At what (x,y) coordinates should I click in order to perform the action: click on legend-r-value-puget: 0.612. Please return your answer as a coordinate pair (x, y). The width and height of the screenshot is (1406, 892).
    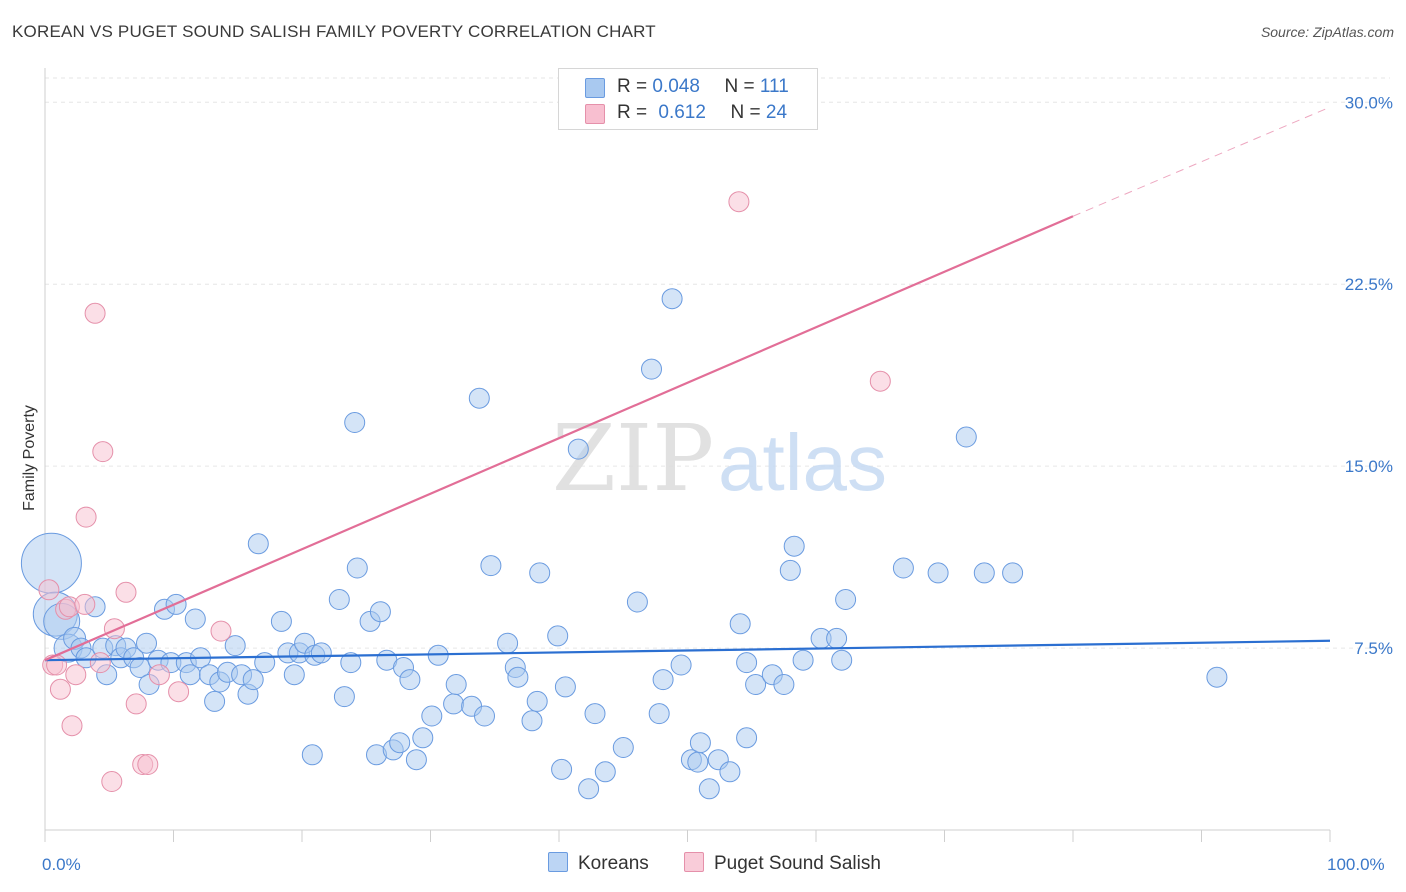
    Looking at the image, I should click on (682, 112).